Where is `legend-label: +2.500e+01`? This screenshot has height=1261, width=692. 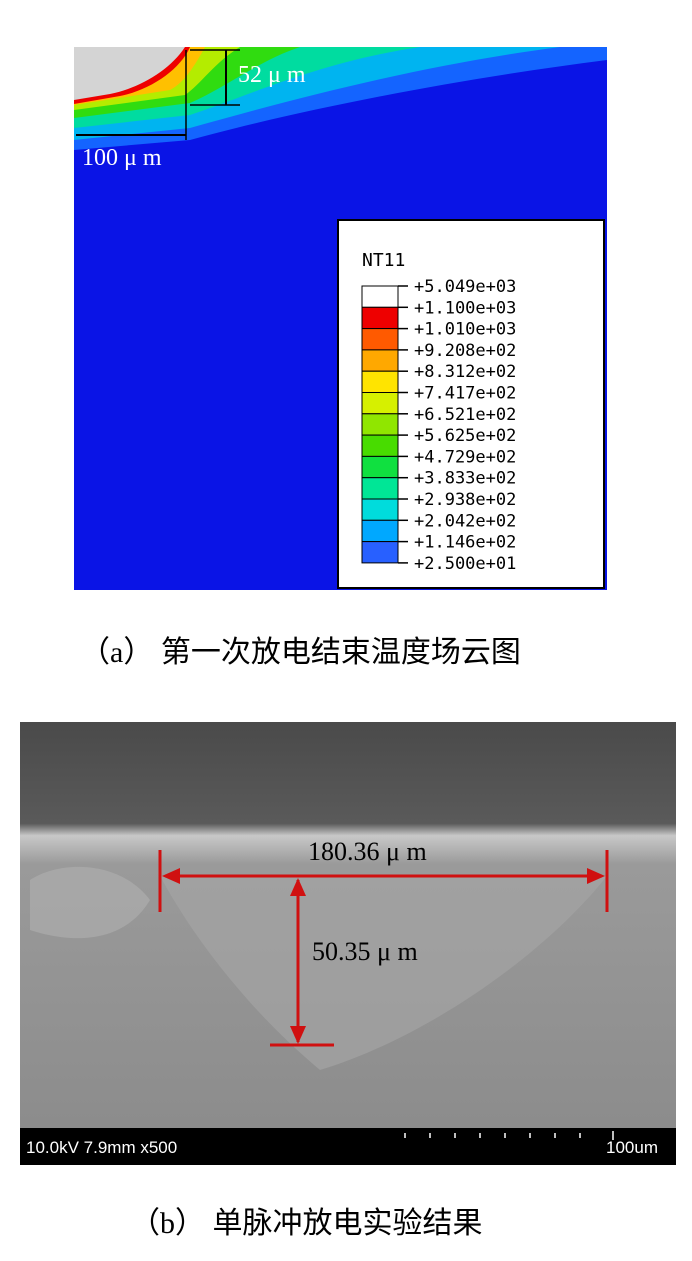 legend-label: +2.500e+01 is located at coordinates (465, 564).